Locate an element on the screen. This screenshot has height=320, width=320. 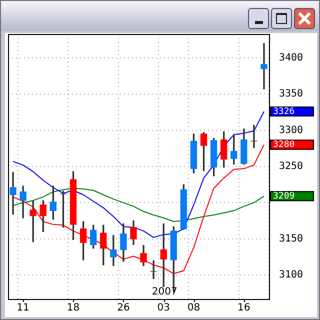
data-label: 3209 is located at coordinates (284, 197).